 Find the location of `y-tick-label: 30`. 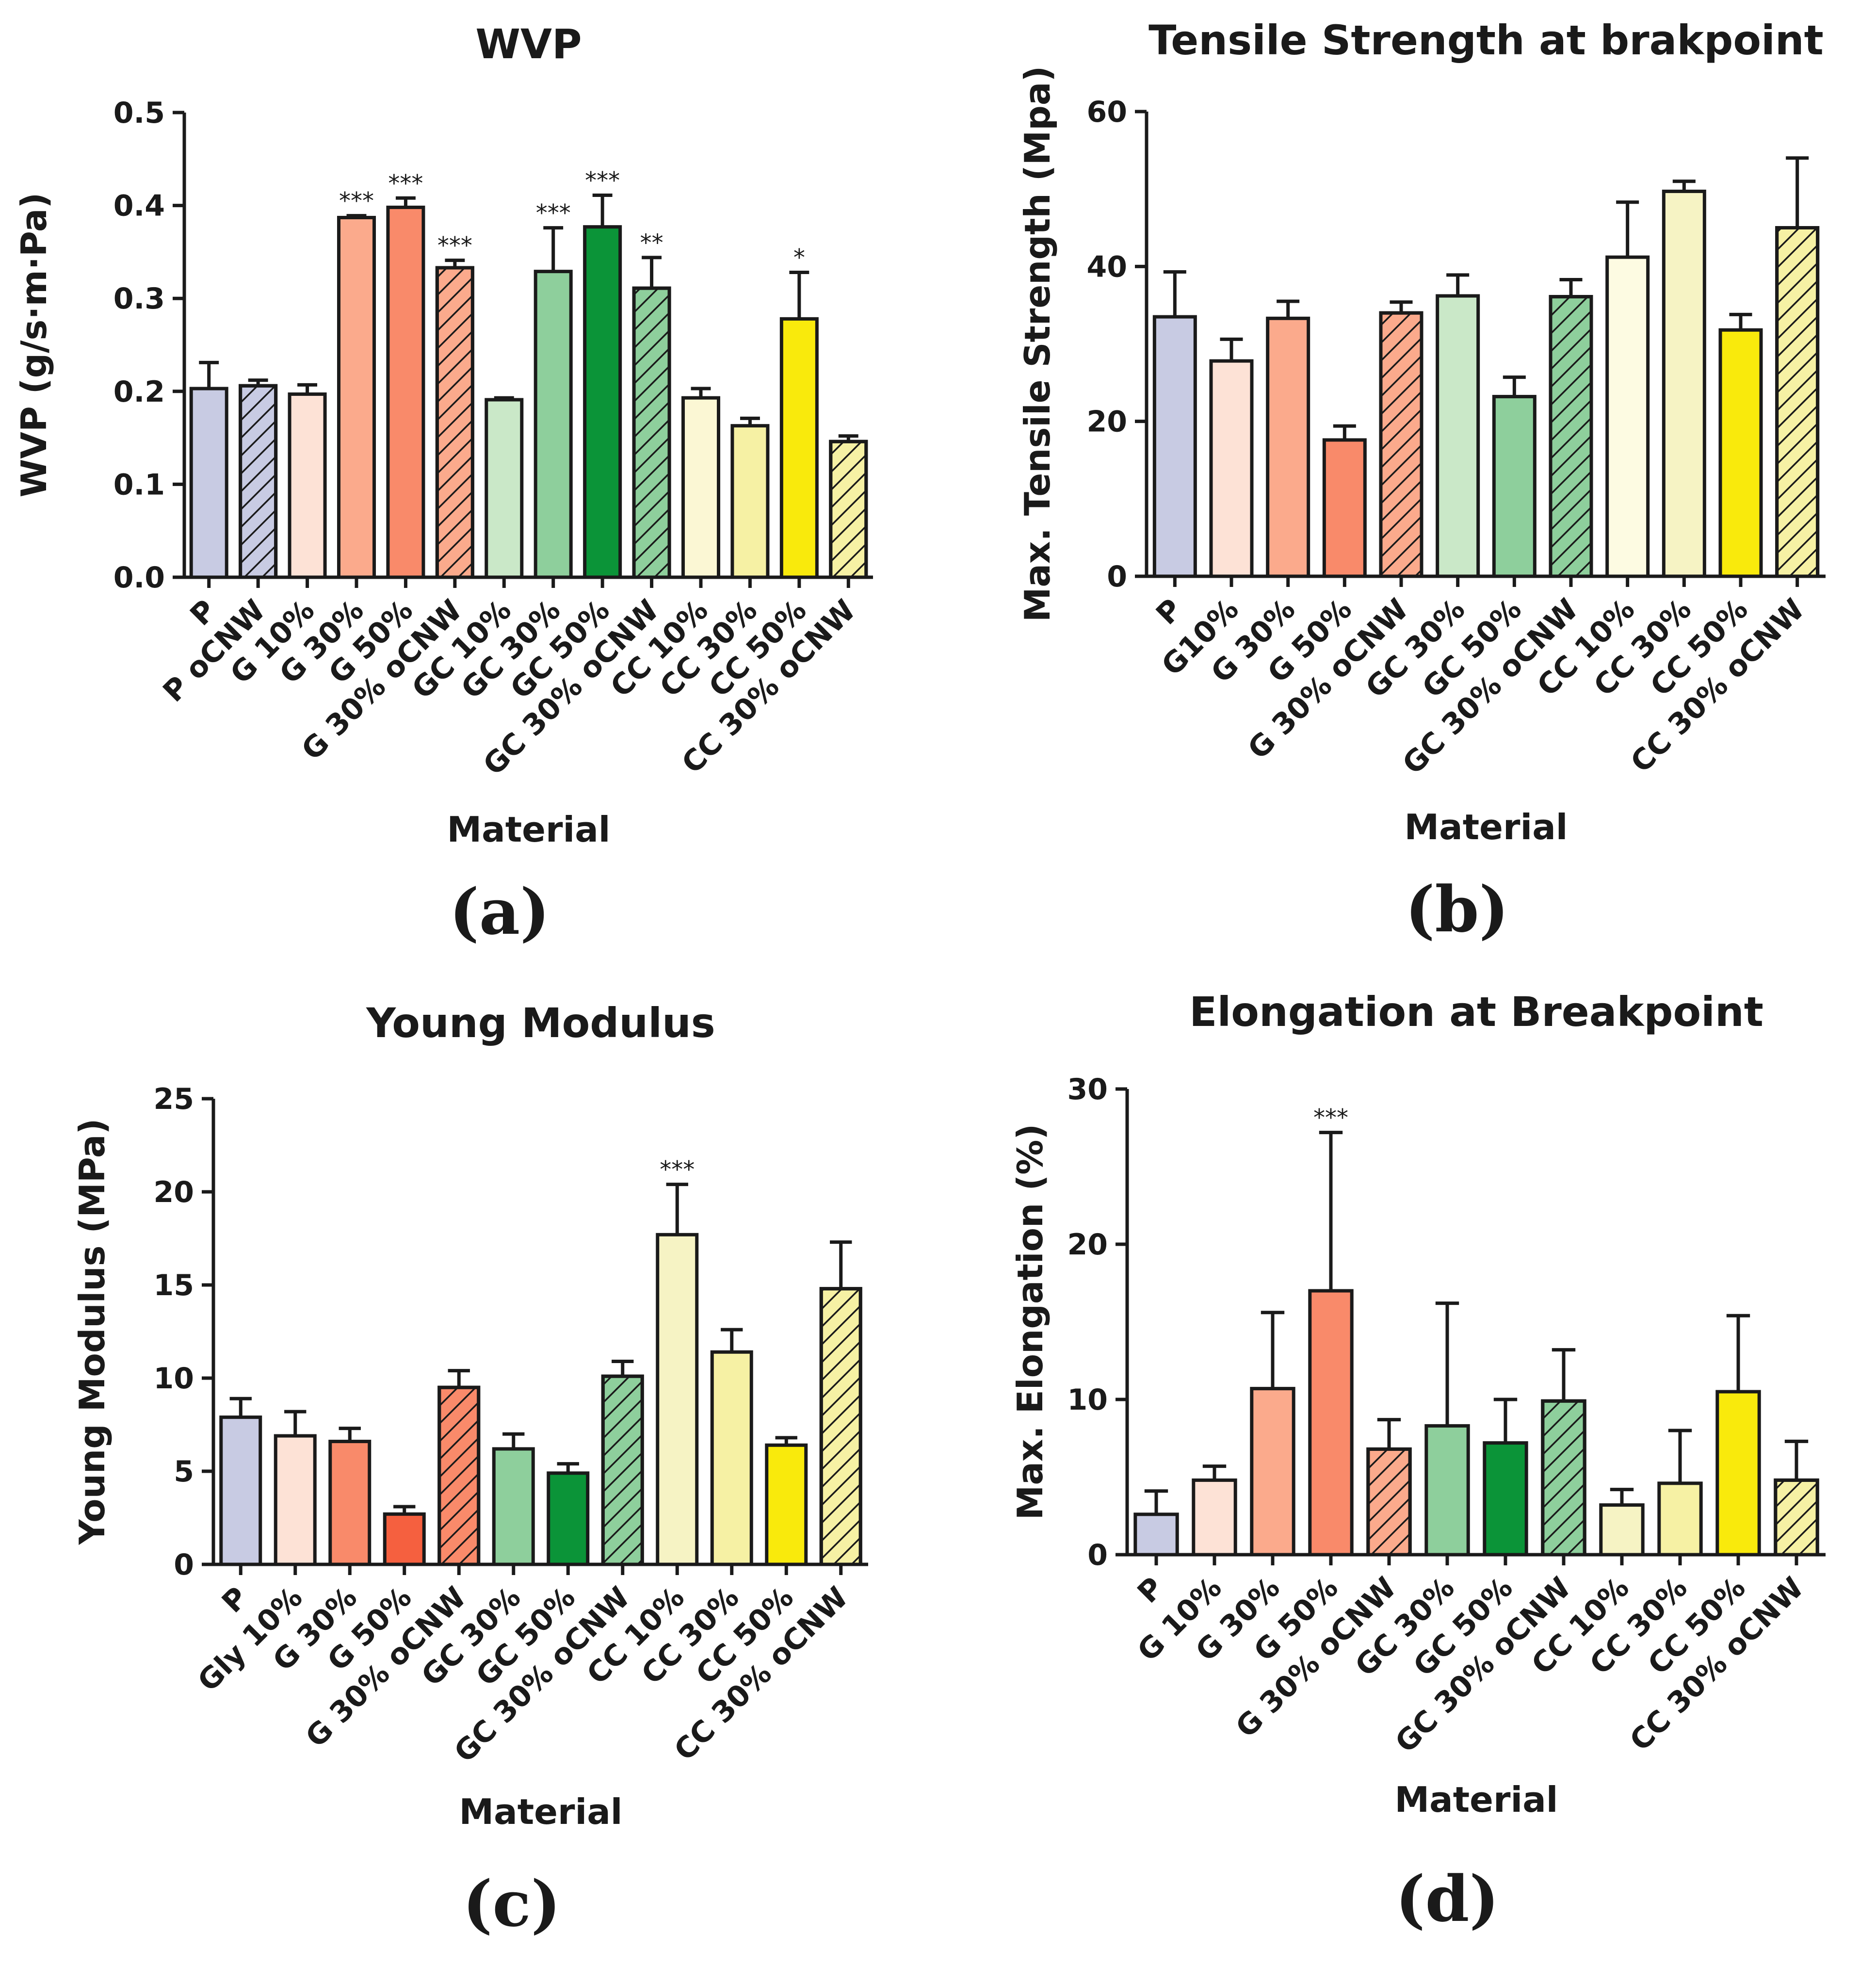

y-tick-label: 30 is located at coordinates (1087, 1089).